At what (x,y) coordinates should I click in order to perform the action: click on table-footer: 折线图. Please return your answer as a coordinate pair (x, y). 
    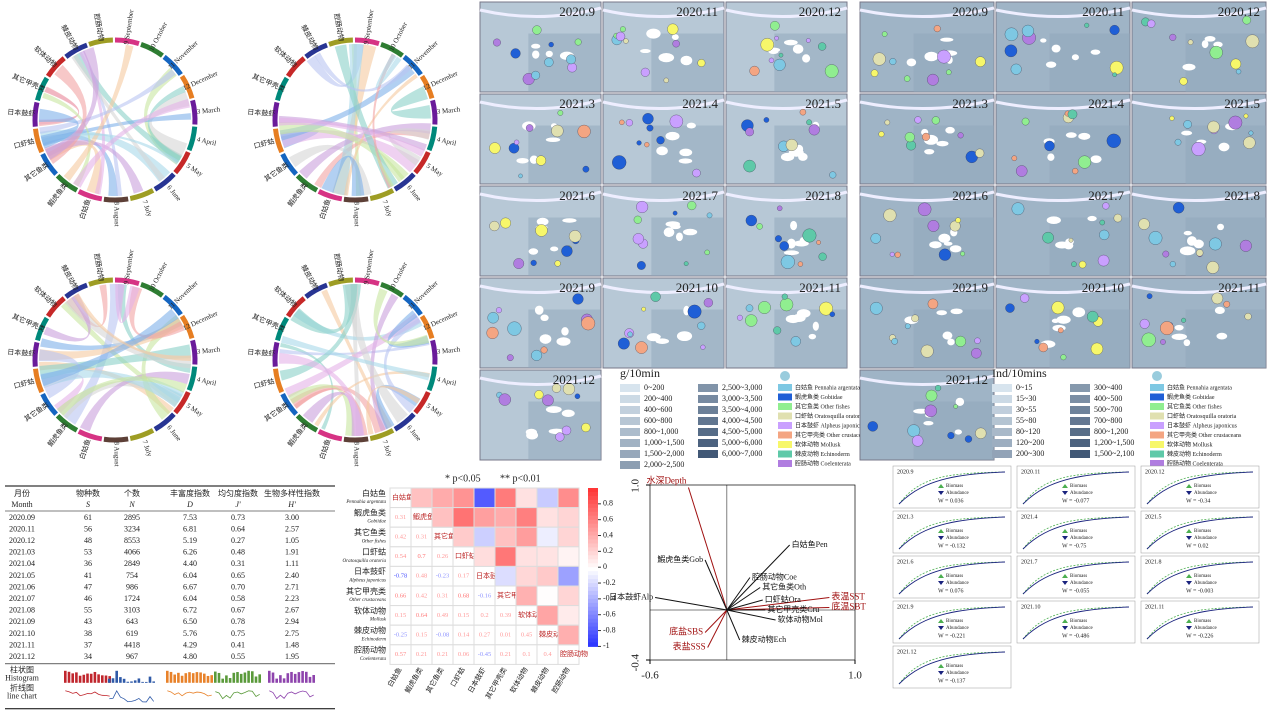
    Looking at the image, I should click on (22, 688).